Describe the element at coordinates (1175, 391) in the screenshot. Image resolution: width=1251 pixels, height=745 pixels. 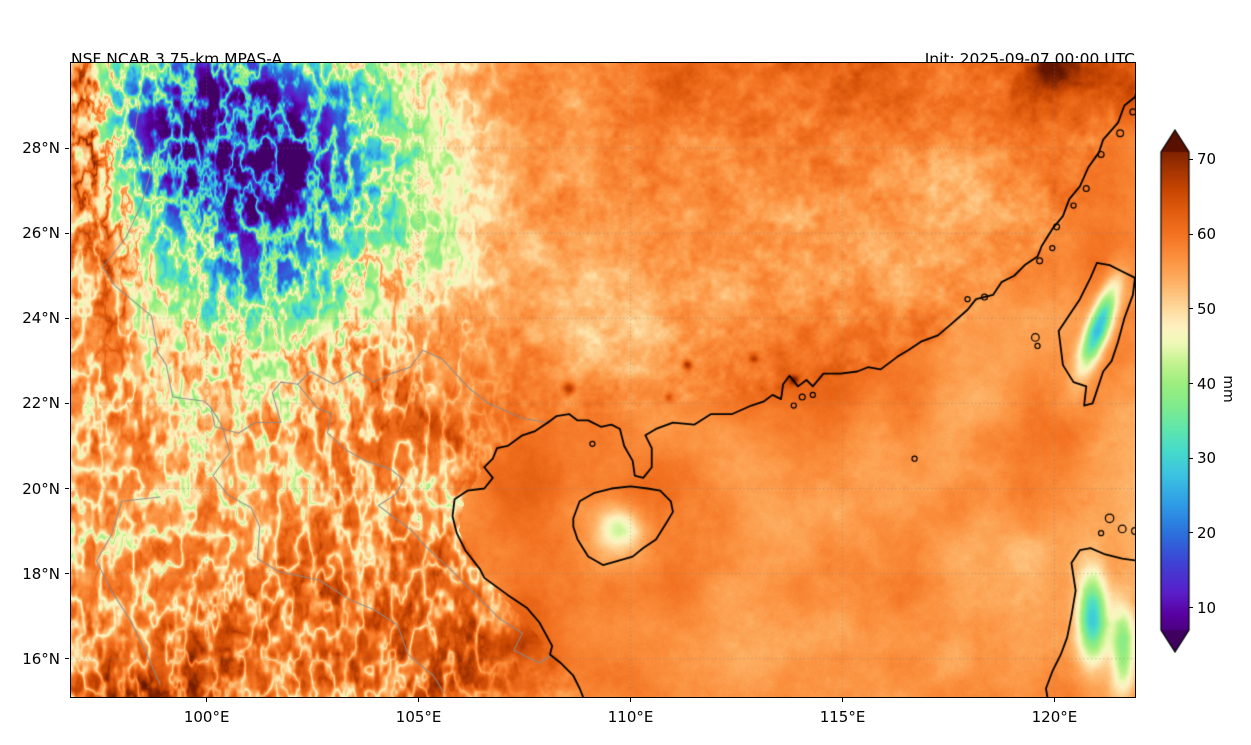
I see `colorbar-canvas` at that location.